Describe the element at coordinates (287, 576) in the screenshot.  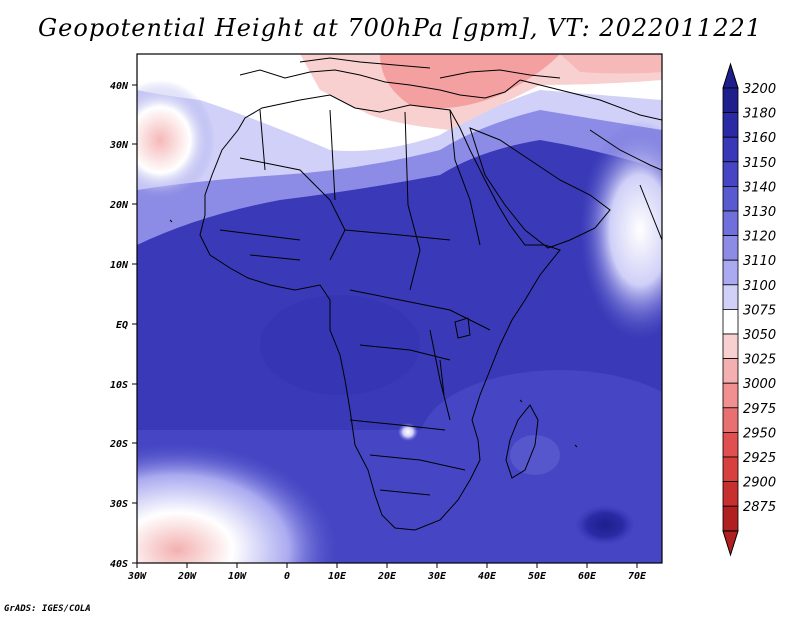
I see `lon-label: 0` at that location.